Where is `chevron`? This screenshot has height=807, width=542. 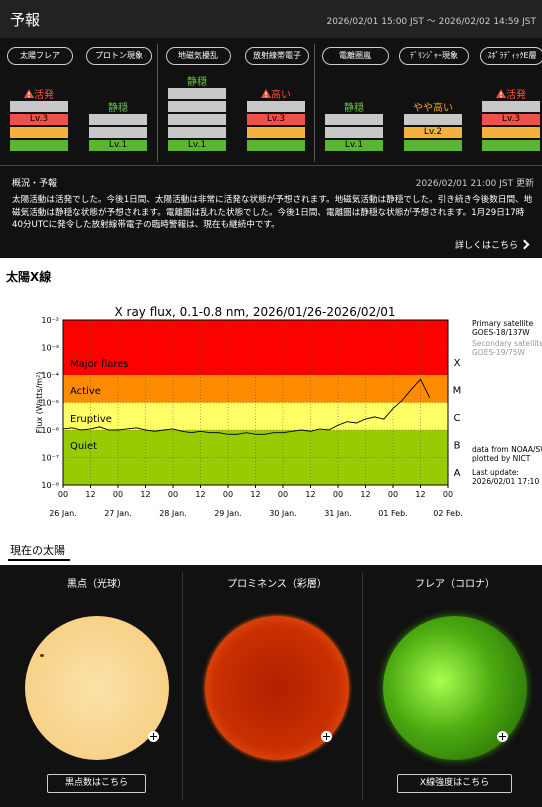 chevron is located at coordinates (524, 244).